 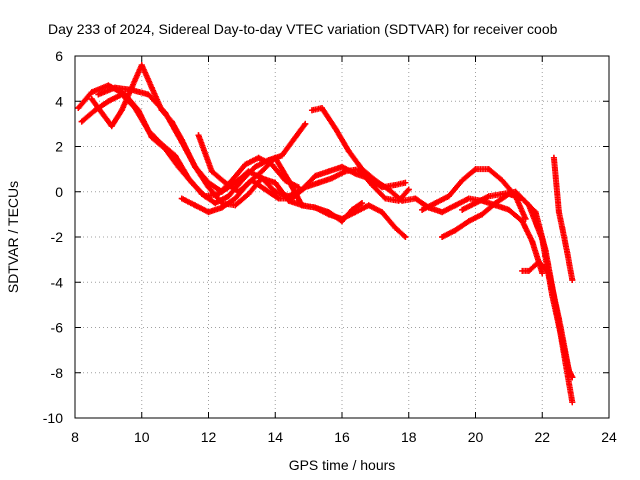 I want to click on y-tick-label: -10, so click(x=53, y=418).